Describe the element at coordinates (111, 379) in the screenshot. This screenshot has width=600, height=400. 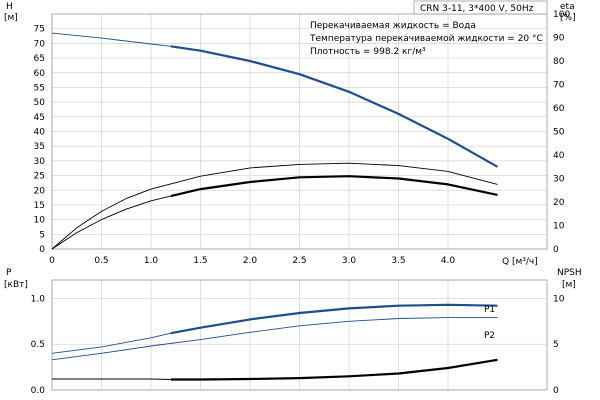
I see `npsh-thin-curve` at that location.